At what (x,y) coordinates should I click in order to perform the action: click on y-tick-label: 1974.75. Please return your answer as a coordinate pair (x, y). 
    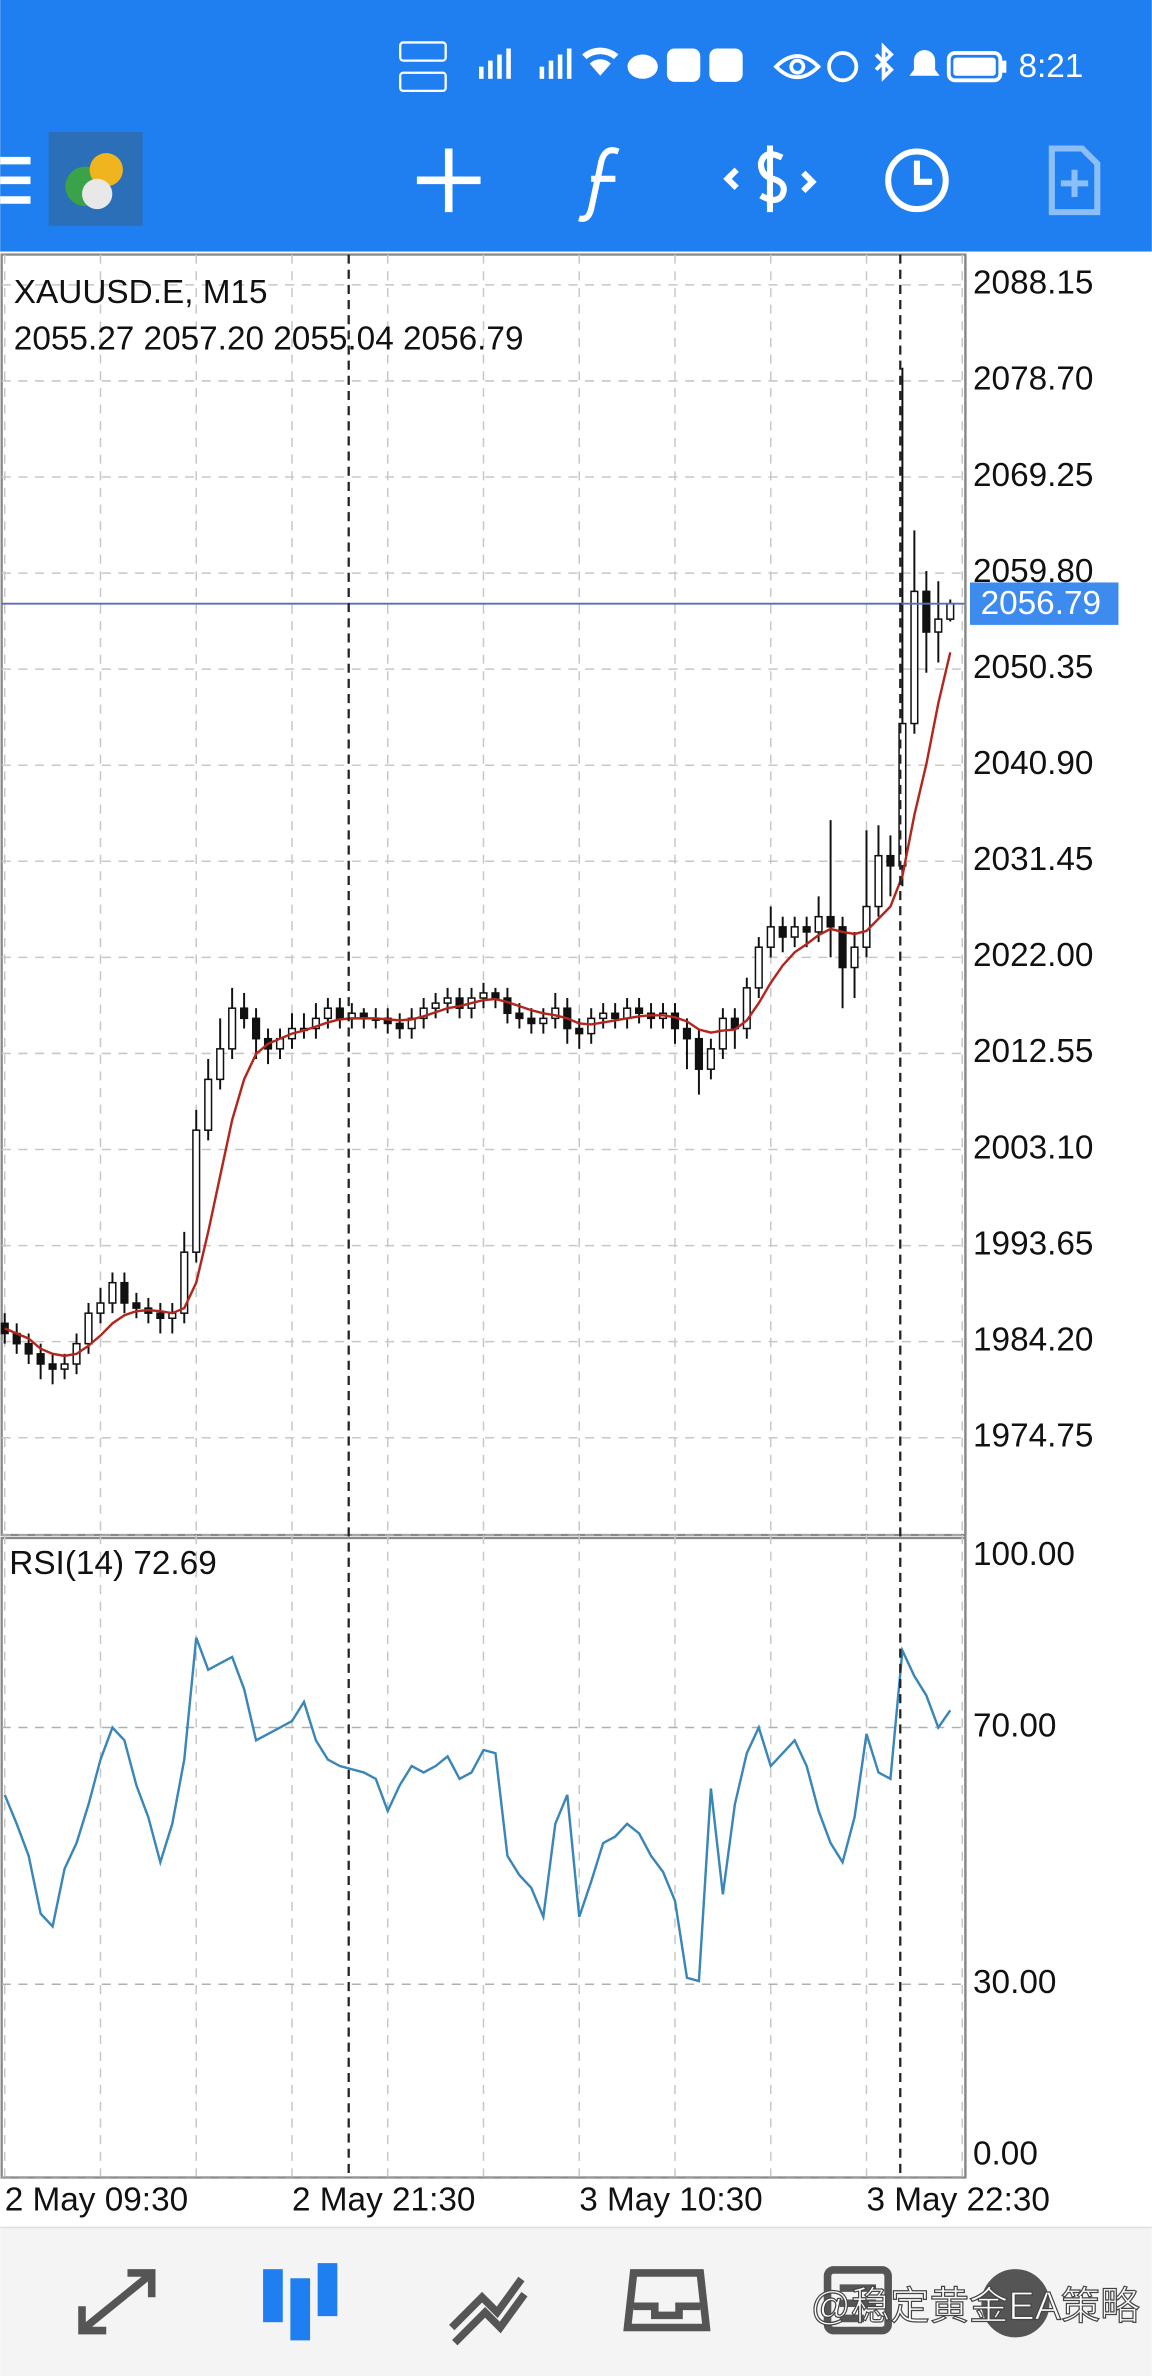
    Looking at the image, I should click on (1033, 1436).